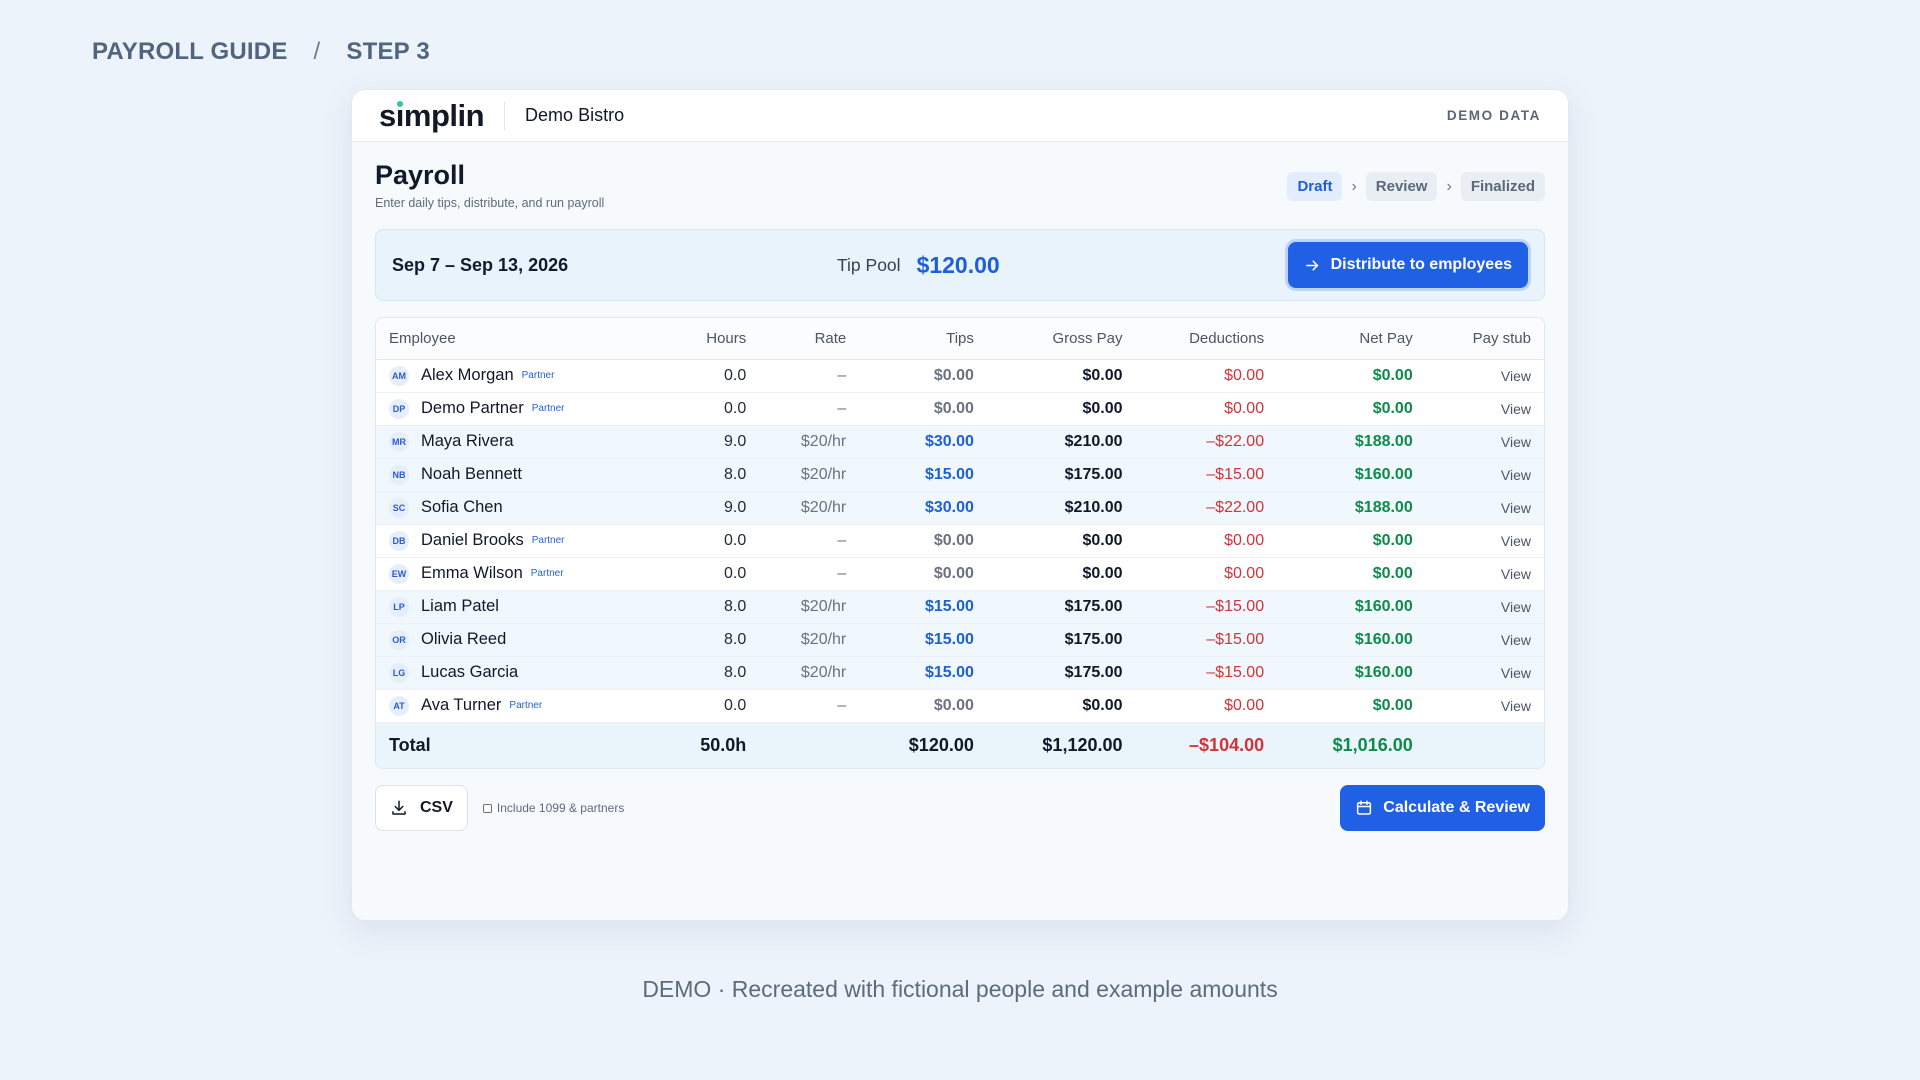  Describe the element at coordinates (1315, 186) in the screenshot. I see `step-draft: Draft` at that location.